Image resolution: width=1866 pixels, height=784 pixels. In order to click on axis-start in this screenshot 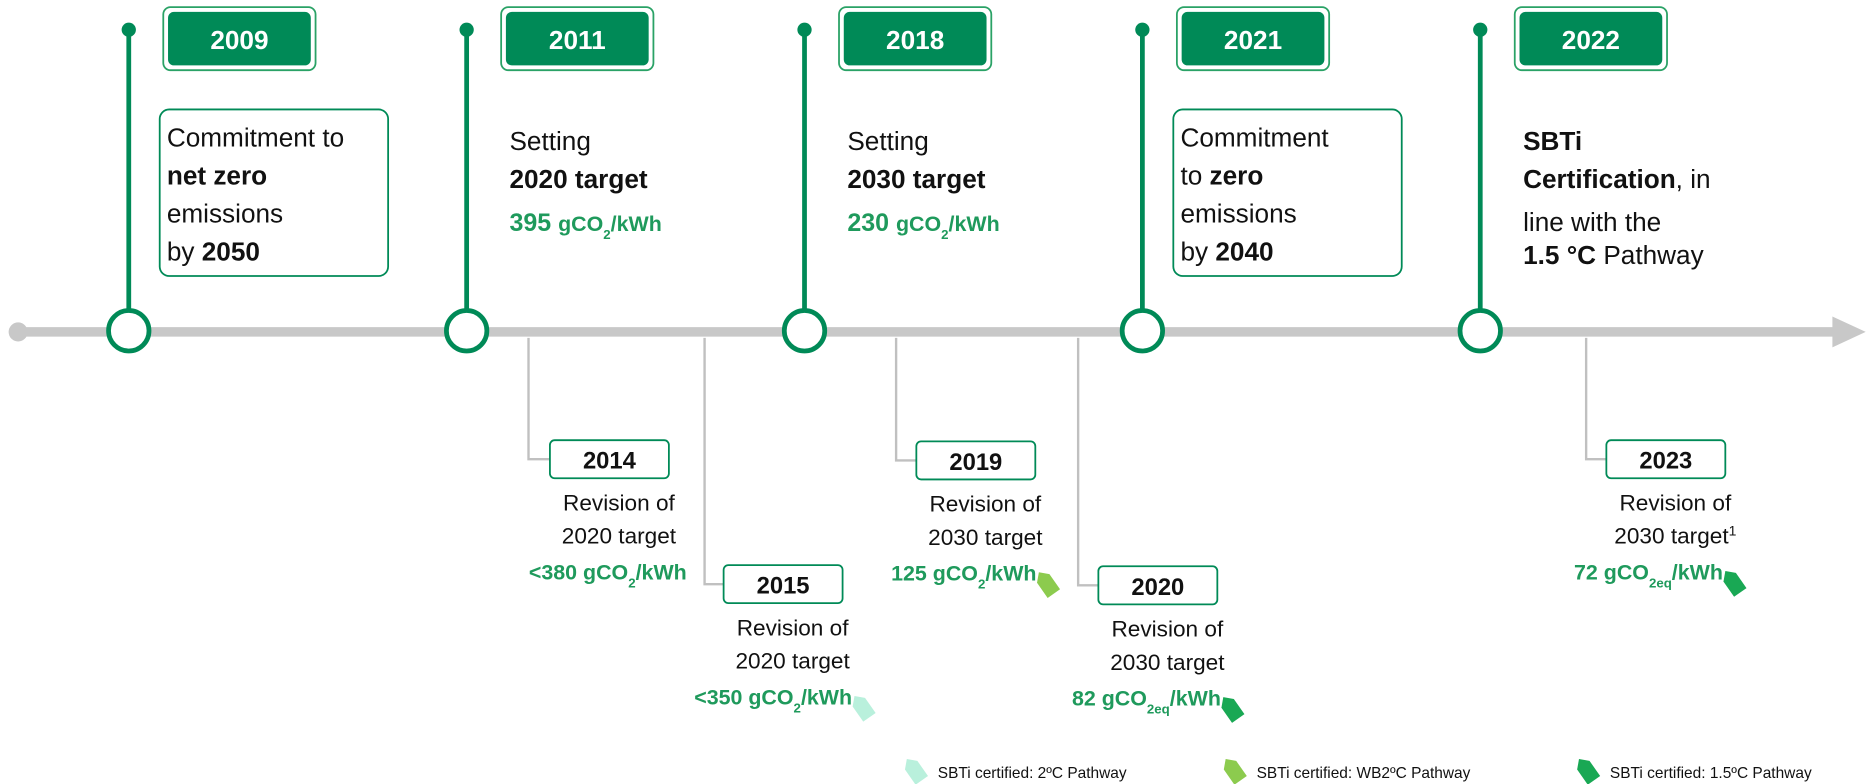, I will do `click(18, 332)`.